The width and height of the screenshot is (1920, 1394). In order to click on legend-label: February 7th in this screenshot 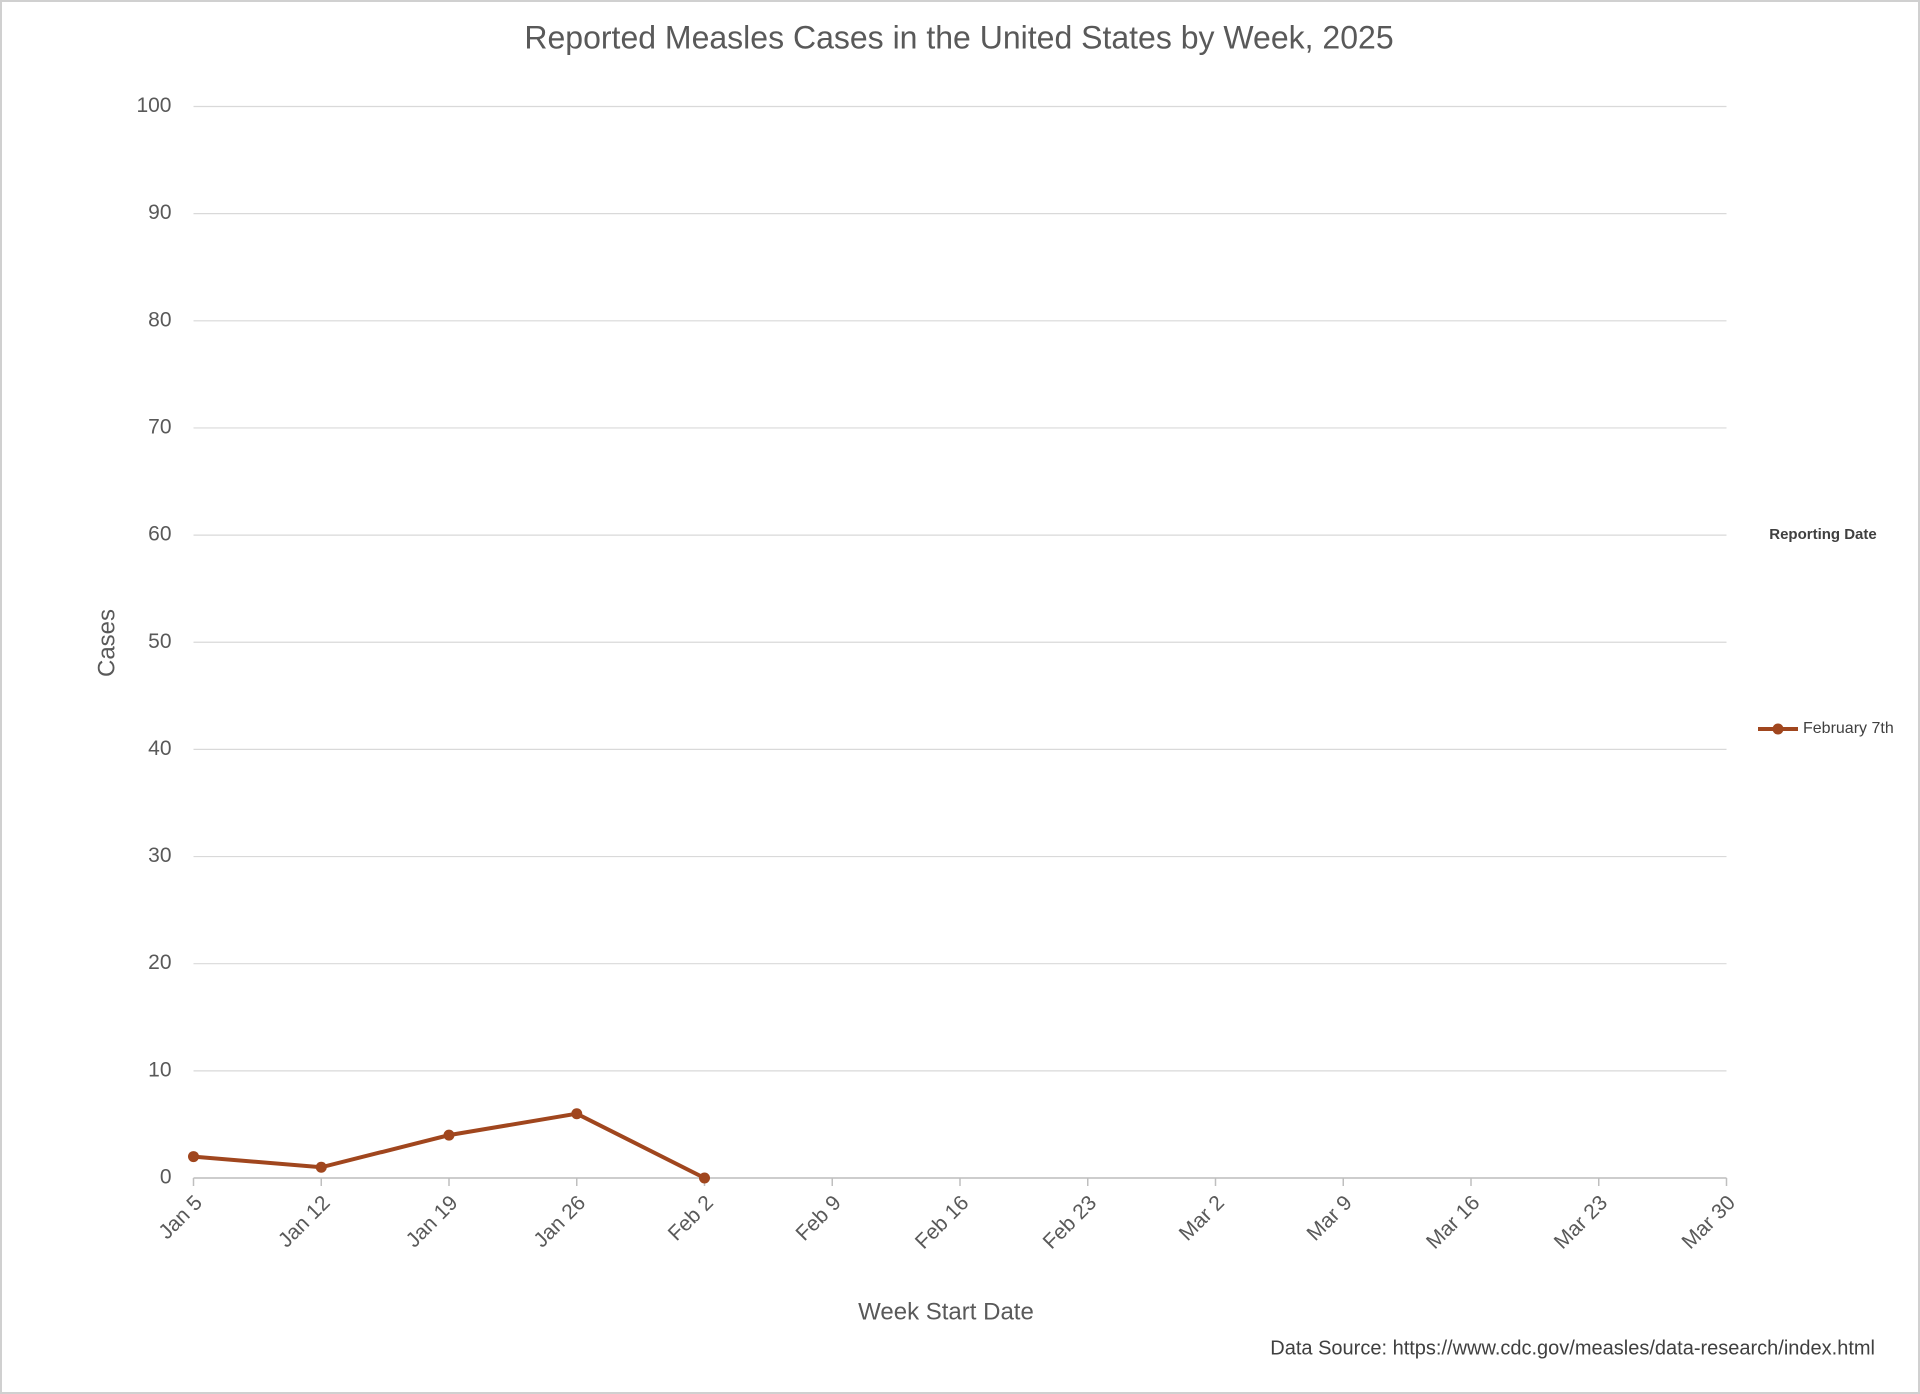, I will do `click(1848, 728)`.